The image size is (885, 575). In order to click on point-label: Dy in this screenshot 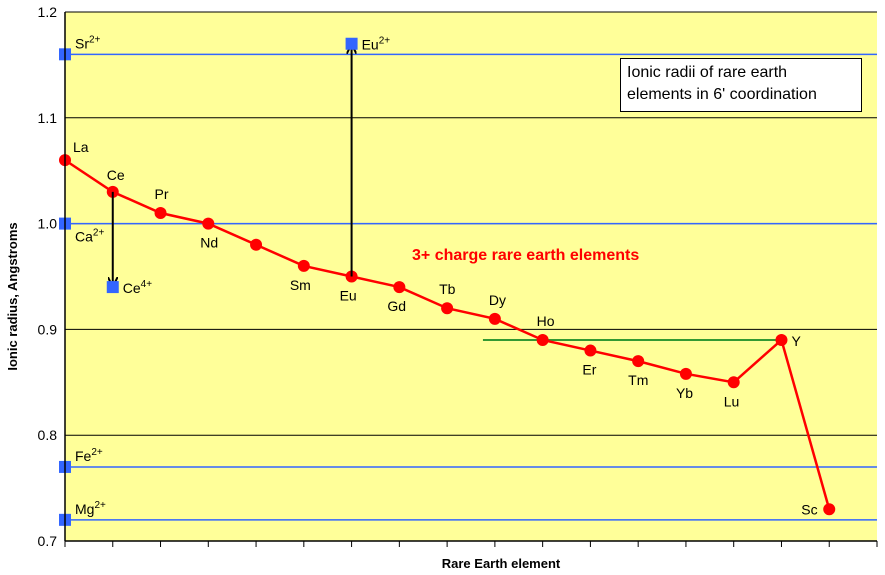, I will do `click(497, 300)`.